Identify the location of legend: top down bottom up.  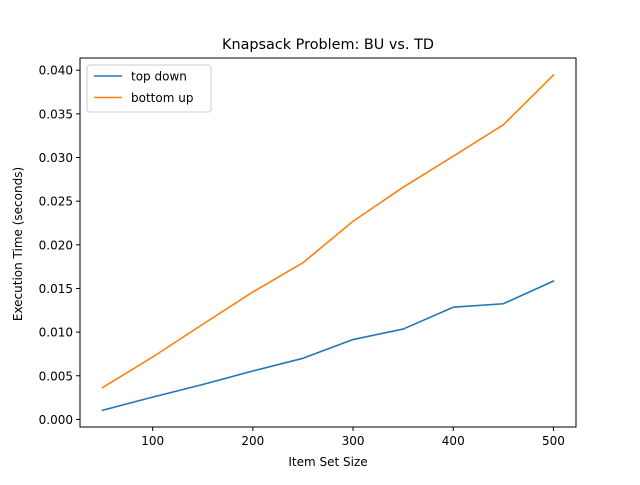
(149, 88).